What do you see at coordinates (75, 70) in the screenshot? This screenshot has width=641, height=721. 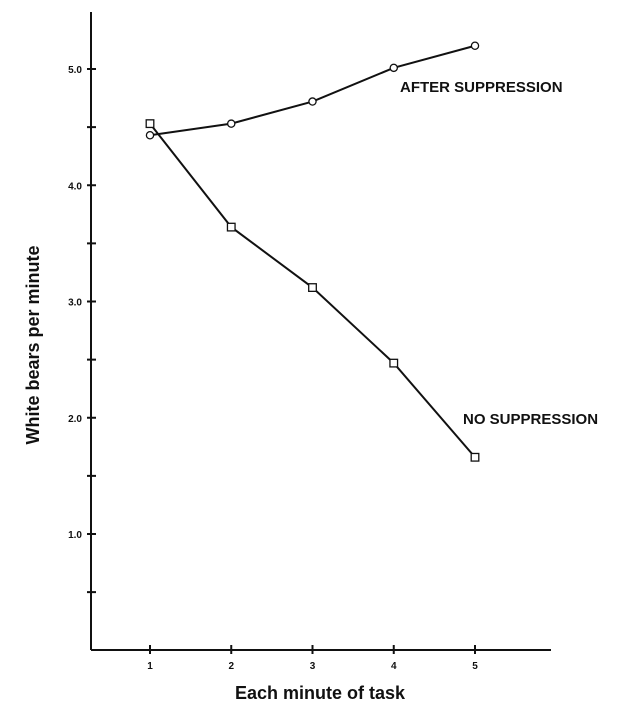 I see `y-tick-label: 5.0` at bounding box center [75, 70].